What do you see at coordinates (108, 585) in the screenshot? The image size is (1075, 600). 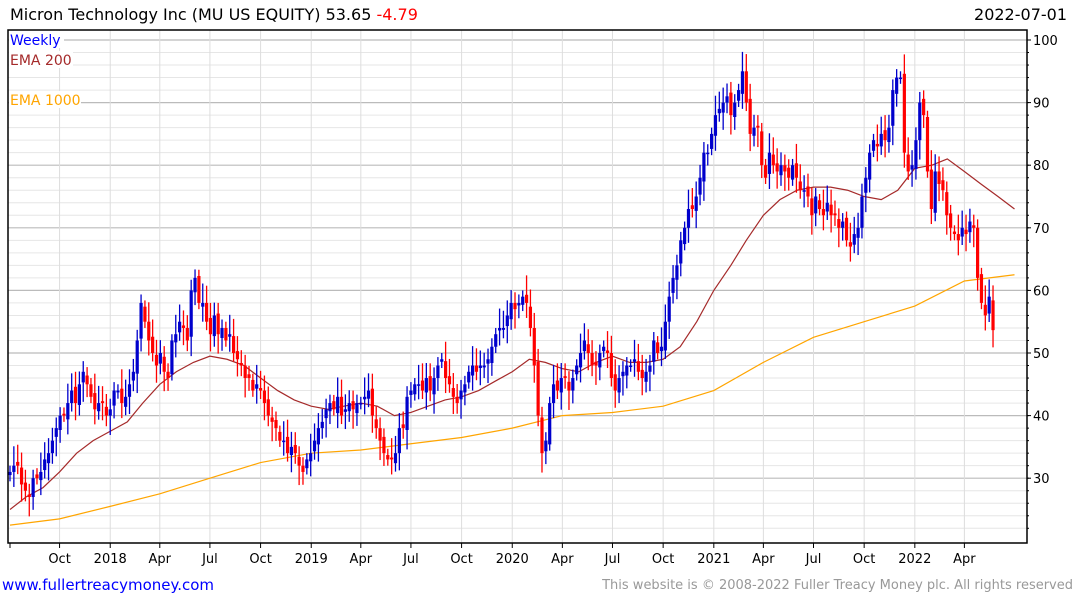 I see `site-link: www.fullertreacymoney.com` at bounding box center [108, 585].